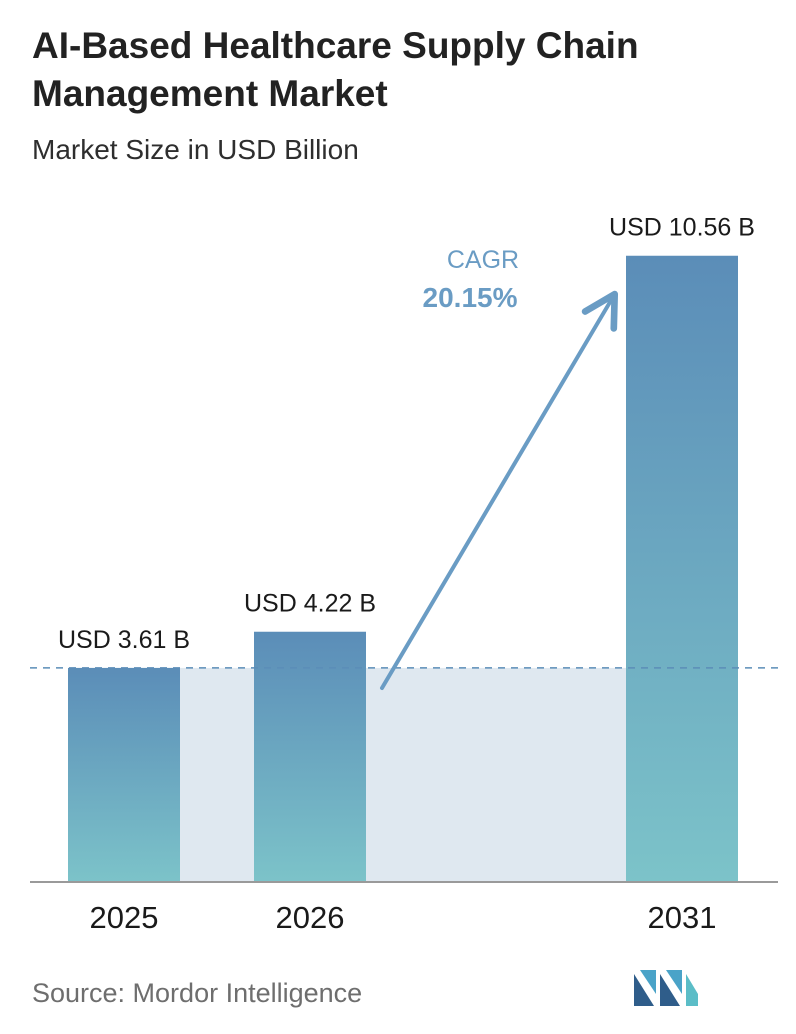 The height and width of the screenshot is (1034, 796). Describe the element at coordinates (483, 260) in the screenshot. I see `cagr-label: CAGR` at that location.